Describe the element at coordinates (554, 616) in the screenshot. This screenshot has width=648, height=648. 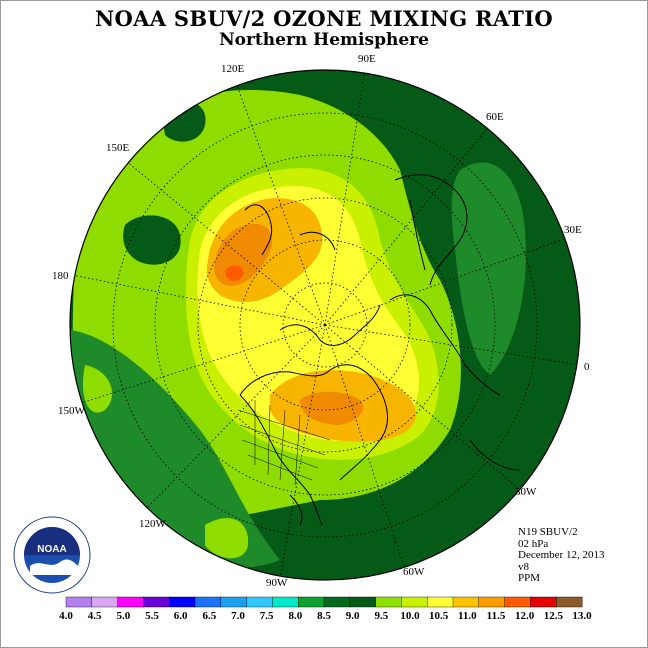
I see `colorbar-tick-label: 12.5` at that location.